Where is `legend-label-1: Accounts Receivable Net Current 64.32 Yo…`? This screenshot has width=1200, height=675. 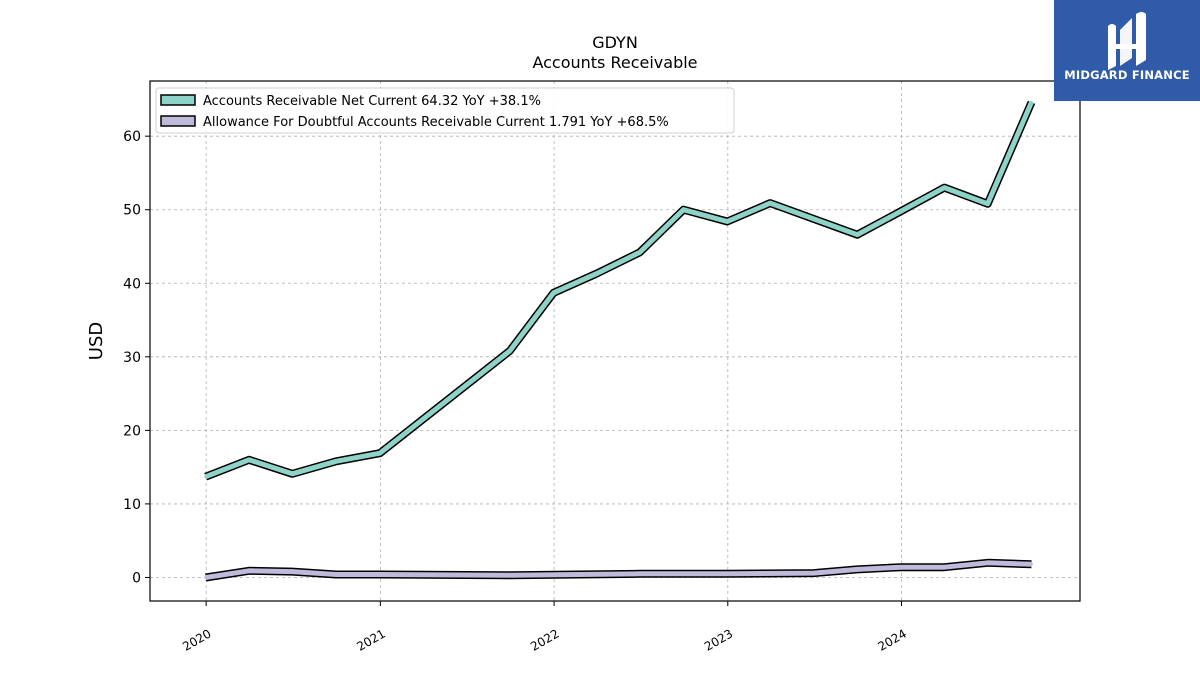
legend-label-1: Accounts Receivable Net Current 64.32 Yo… is located at coordinates (372, 101).